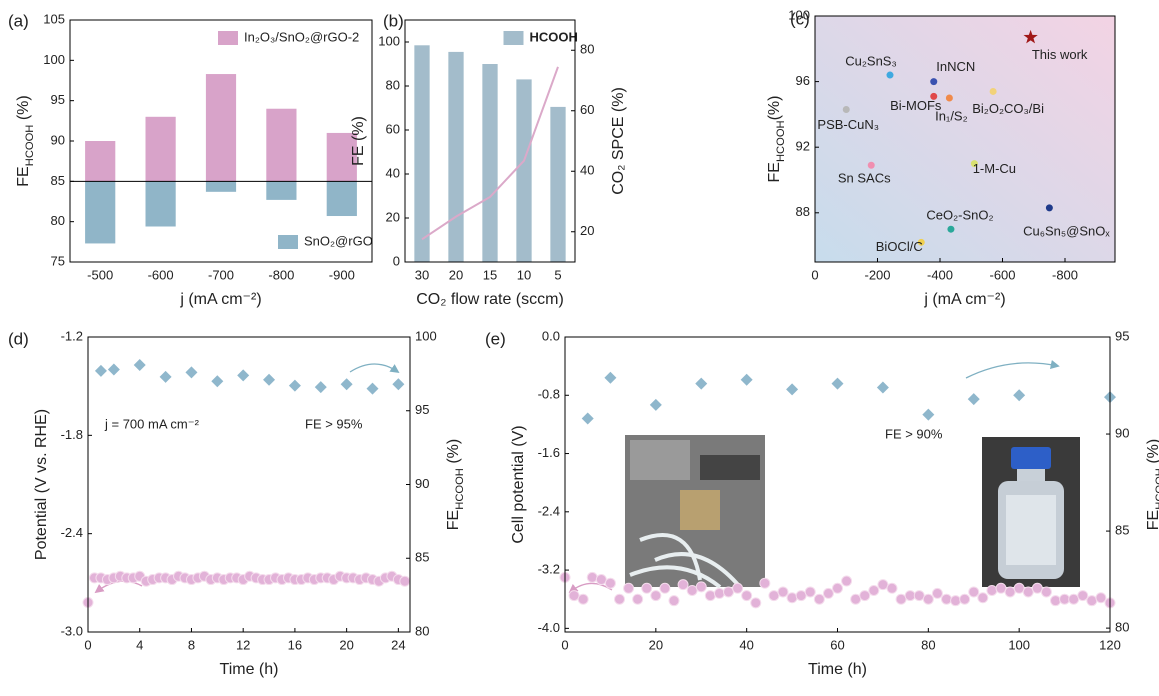 The height and width of the screenshot is (696, 1159). What do you see at coordinates (994, 168) in the screenshot?
I see `point-label: 1-M-Cu` at bounding box center [994, 168].